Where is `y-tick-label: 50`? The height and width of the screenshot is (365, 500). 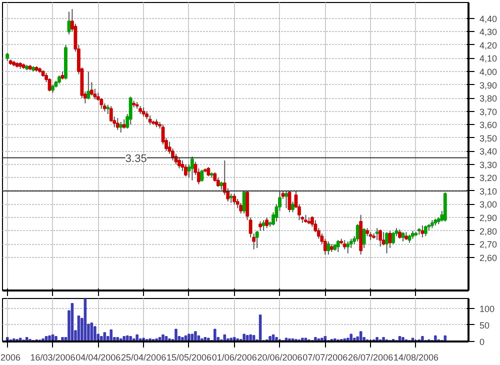 y-tick-label: 50 is located at coordinates (485, 325).